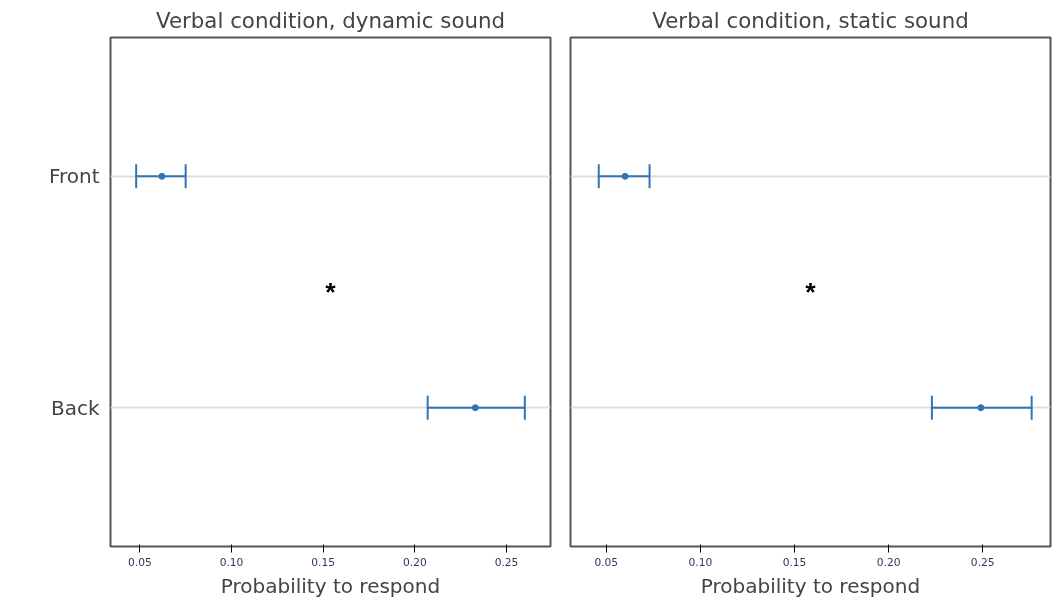  I want to click on chart-title: Verbal condition, static sound, so click(810, 20).